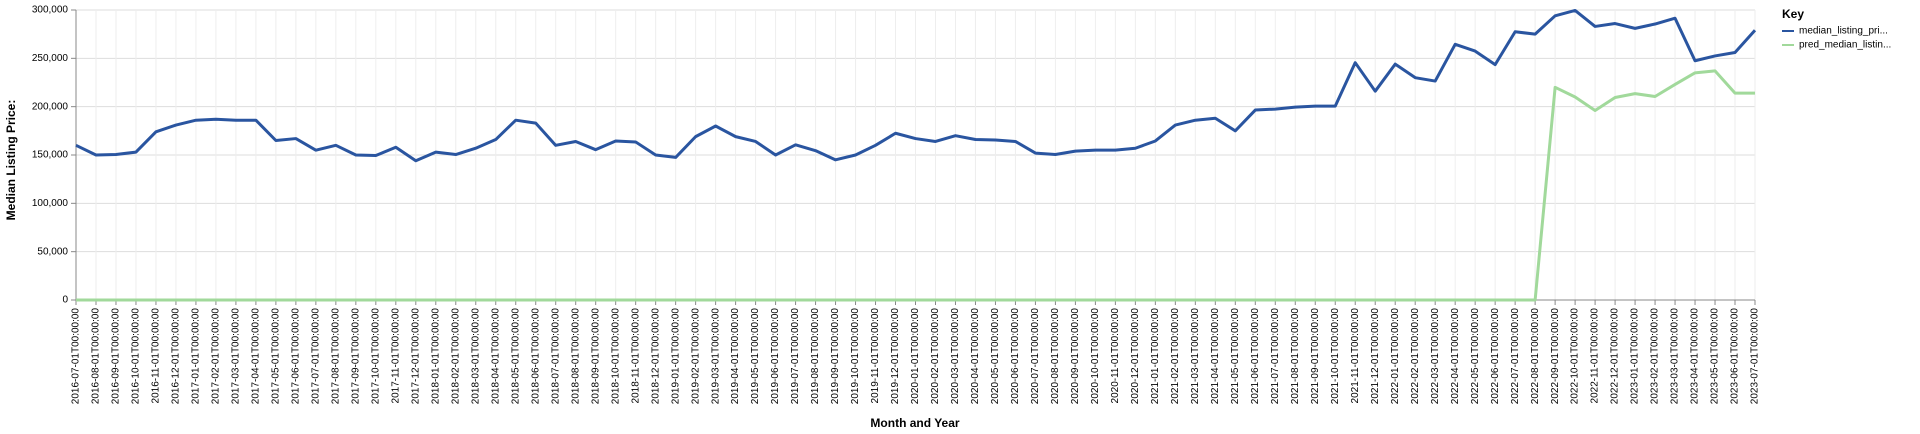 The width and height of the screenshot is (1920, 434). Describe the element at coordinates (1755, 356) in the screenshot. I see `x-tick-label: 2023-07-01T00:00:00` at that location.